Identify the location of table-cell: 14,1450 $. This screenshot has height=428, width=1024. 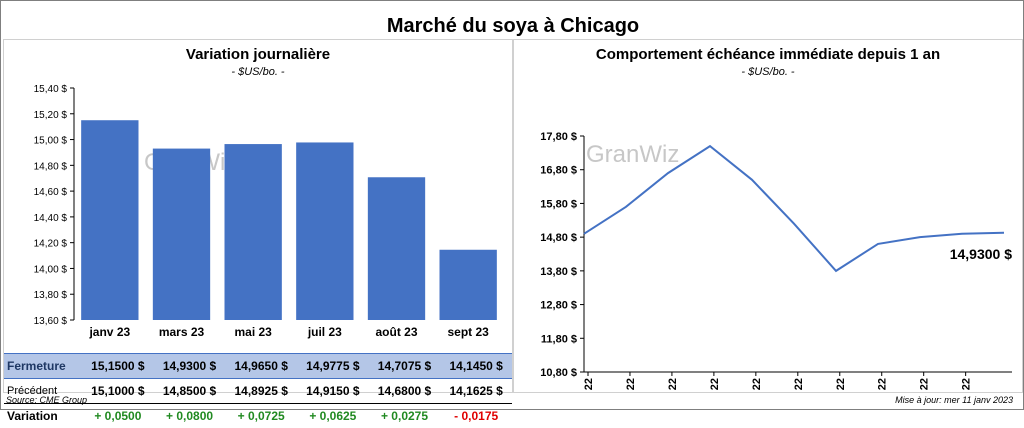
(476, 366).